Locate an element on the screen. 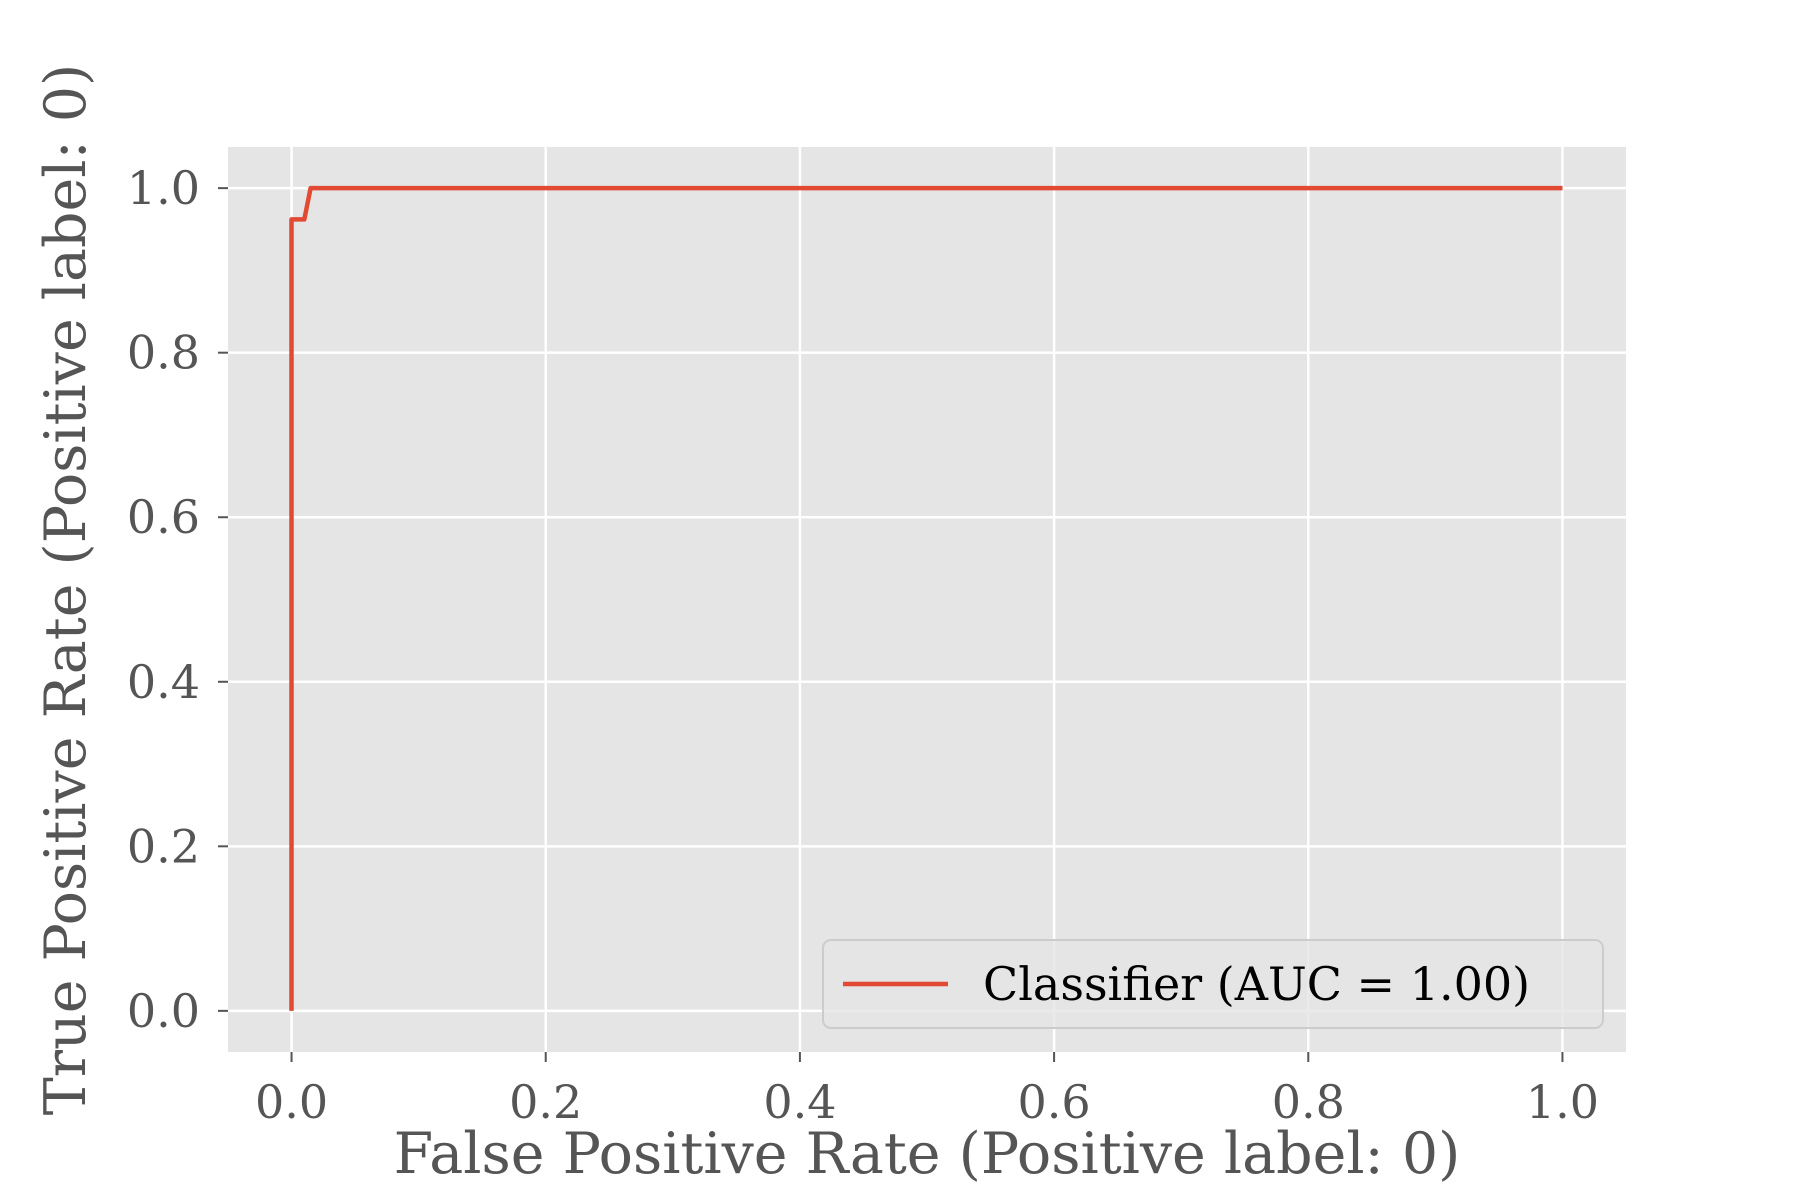  y-tick-label: 0.2 is located at coordinates (163, 846).